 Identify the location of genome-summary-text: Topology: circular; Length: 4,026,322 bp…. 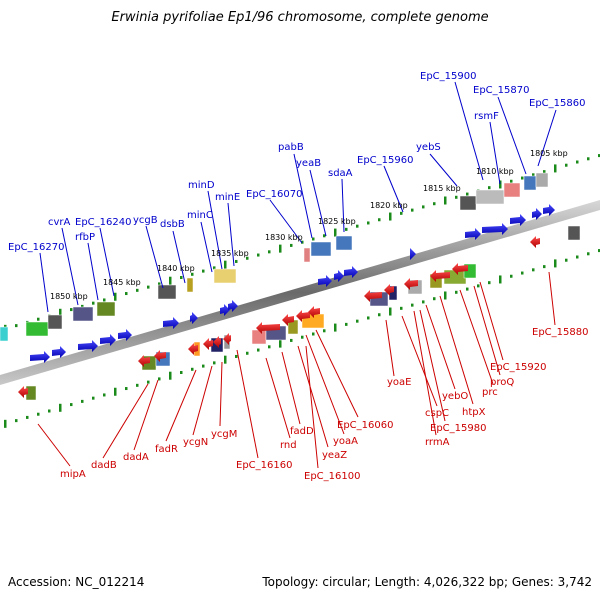
(427, 582).